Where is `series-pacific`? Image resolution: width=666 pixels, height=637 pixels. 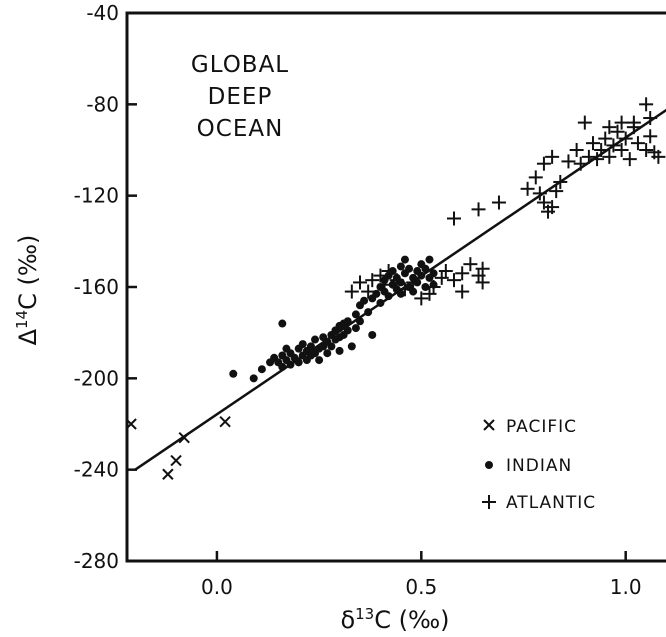
series-pacific is located at coordinates (178, 448).